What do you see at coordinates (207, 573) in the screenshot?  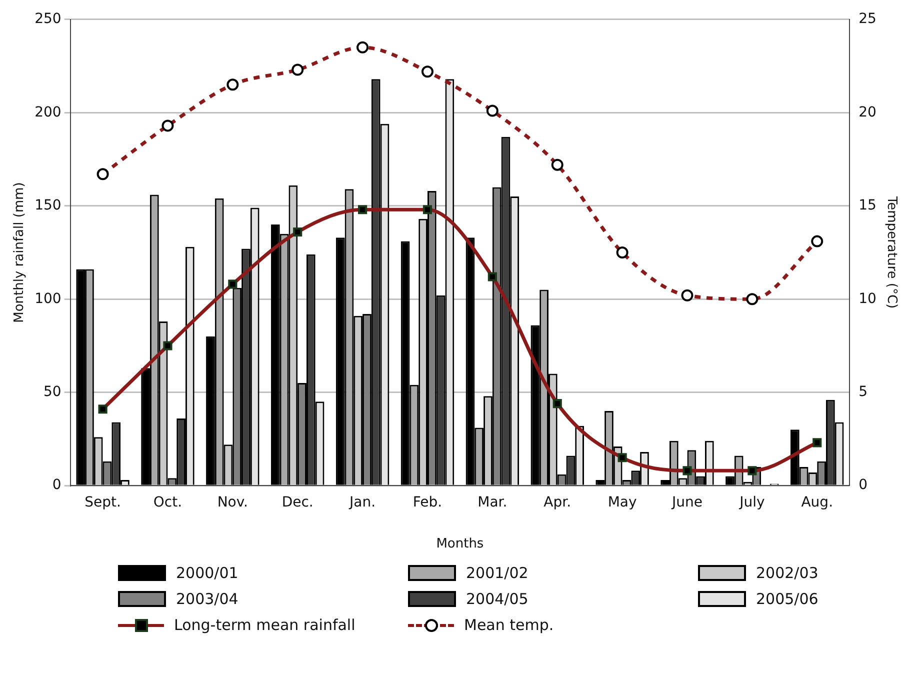 I see `legend-label: 2000/01` at bounding box center [207, 573].